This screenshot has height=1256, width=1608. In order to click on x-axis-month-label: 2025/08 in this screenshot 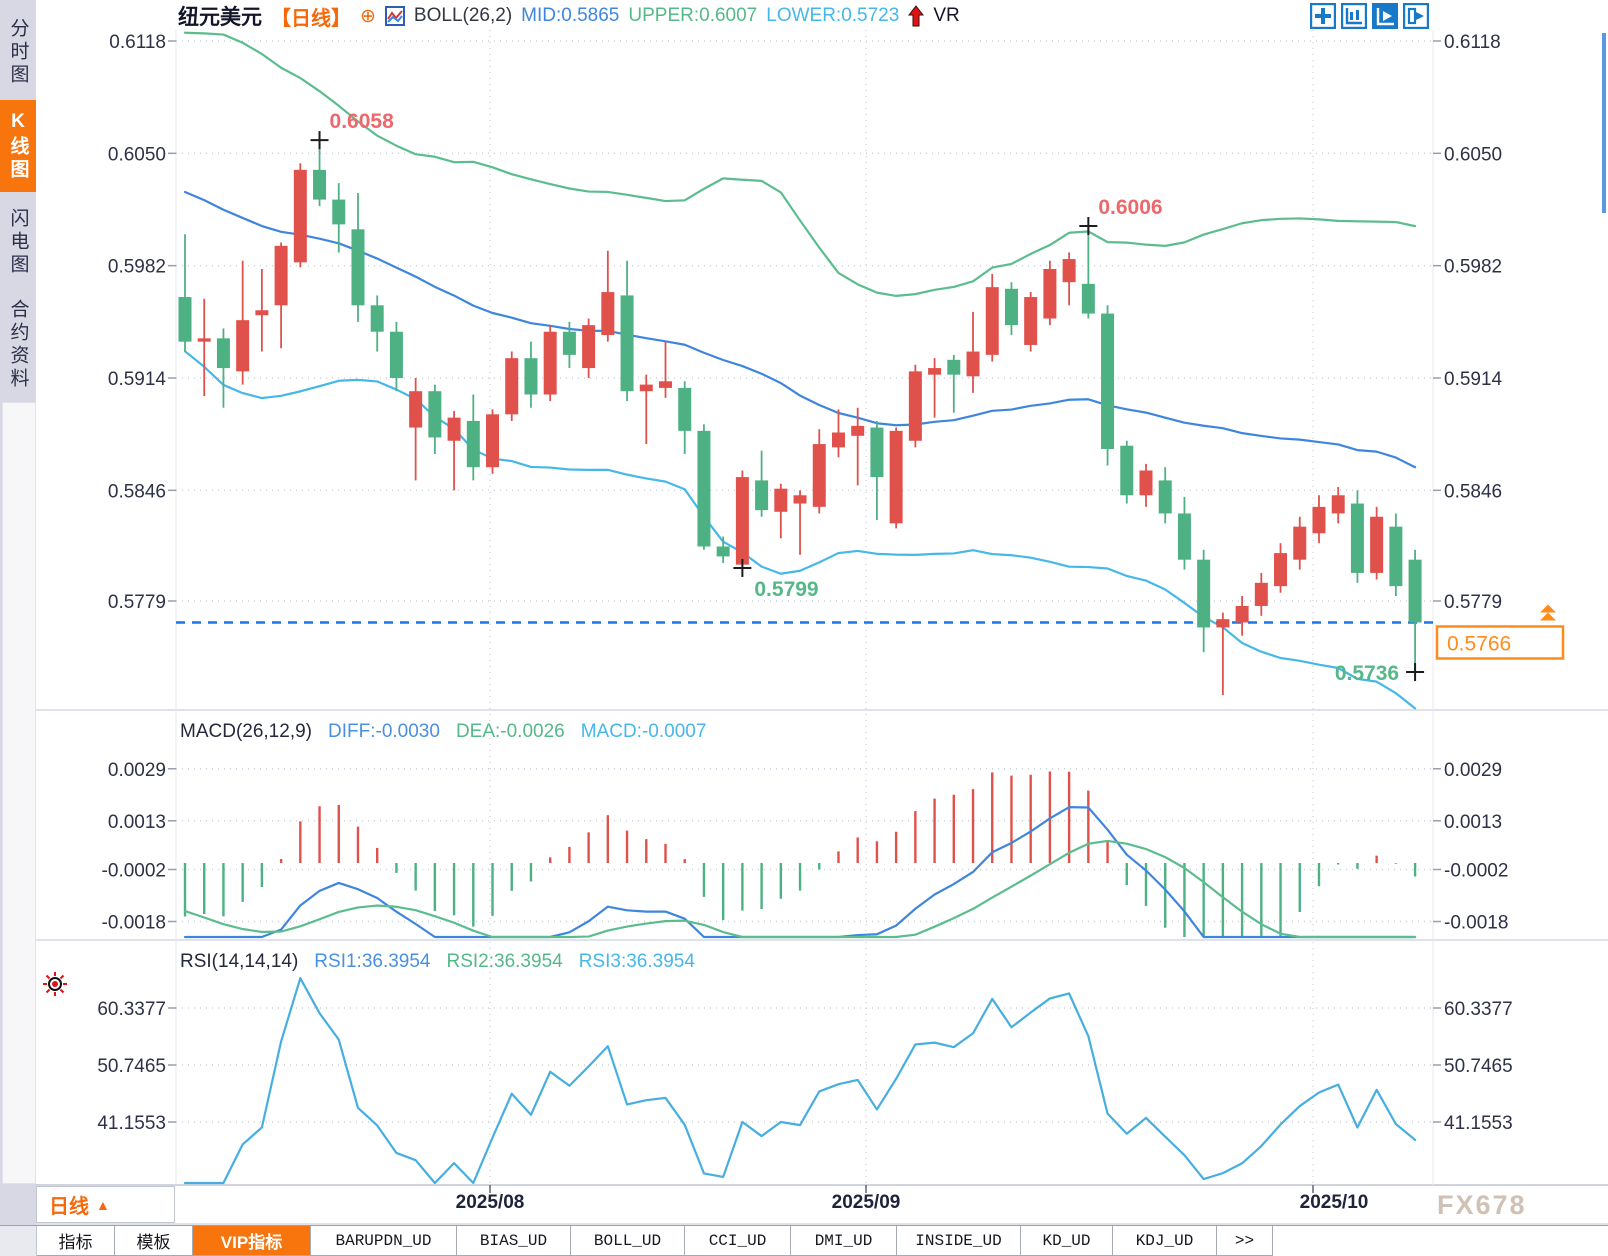, I will do `click(490, 1202)`.